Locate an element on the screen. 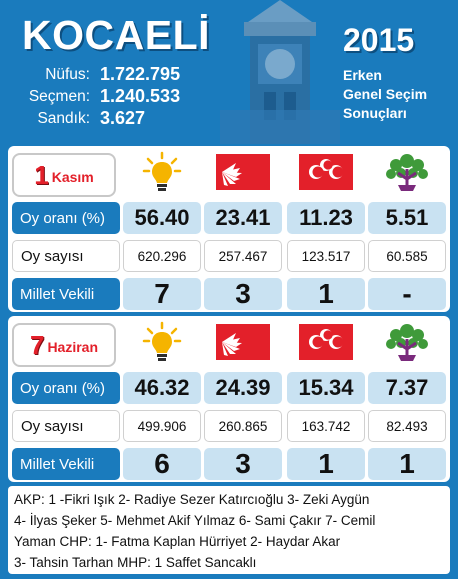  vote-count-row: Oy sayısı 620.296 257.467 123.517 60.585 is located at coordinates (229, 256).